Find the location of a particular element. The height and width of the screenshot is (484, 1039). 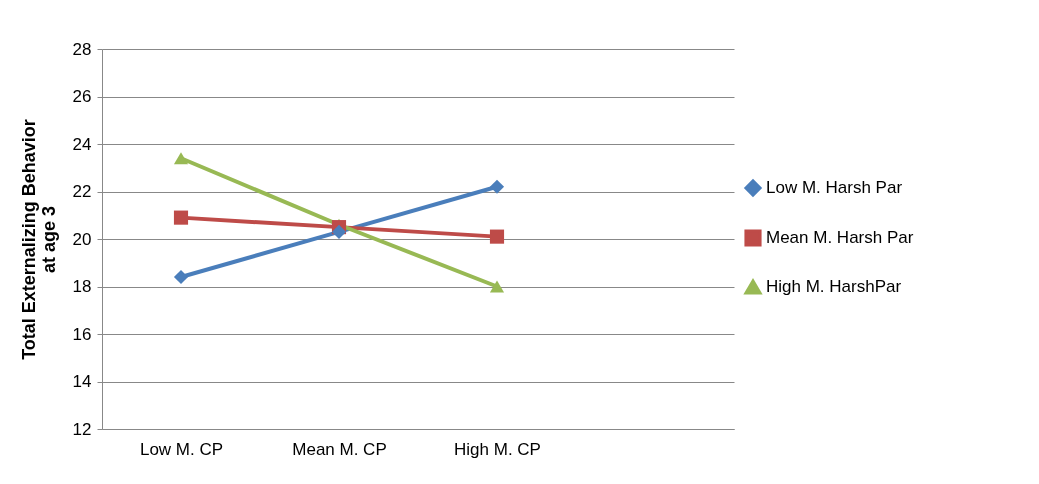

legend-label: Mean M. Harsh Par is located at coordinates (840, 237).